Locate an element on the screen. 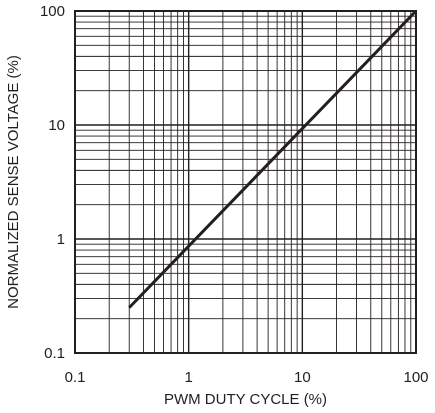 This screenshot has width=435, height=413. y-axis-title: NORMALIZED SENSE VOLTAGE (%) is located at coordinates (13, 182).